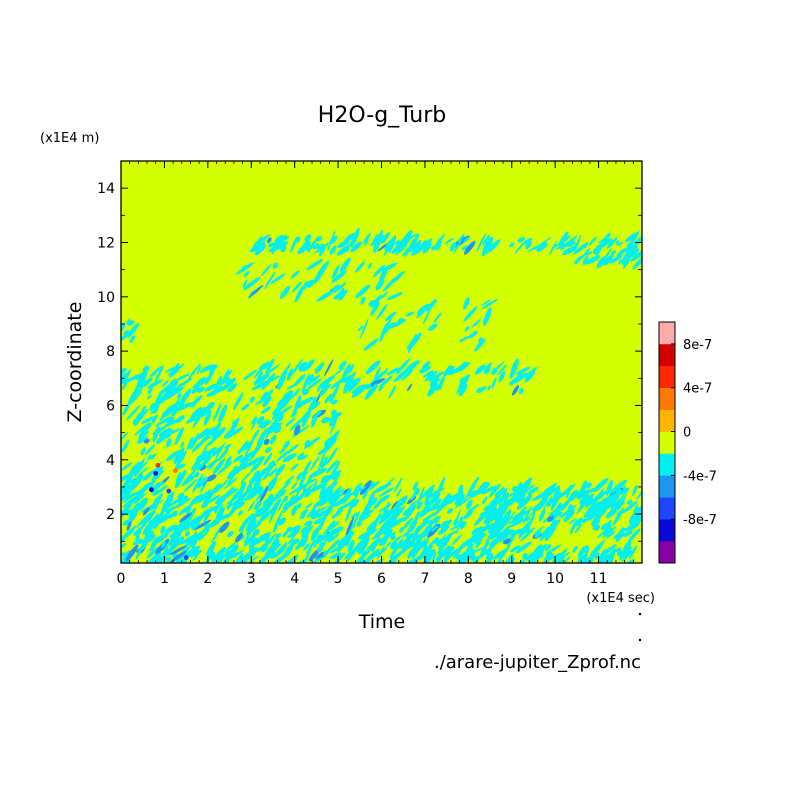  What do you see at coordinates (69, 138) in the screenshot?
I see `y-unit-label: (x1E4 m)` at bounding box center [69, 138].